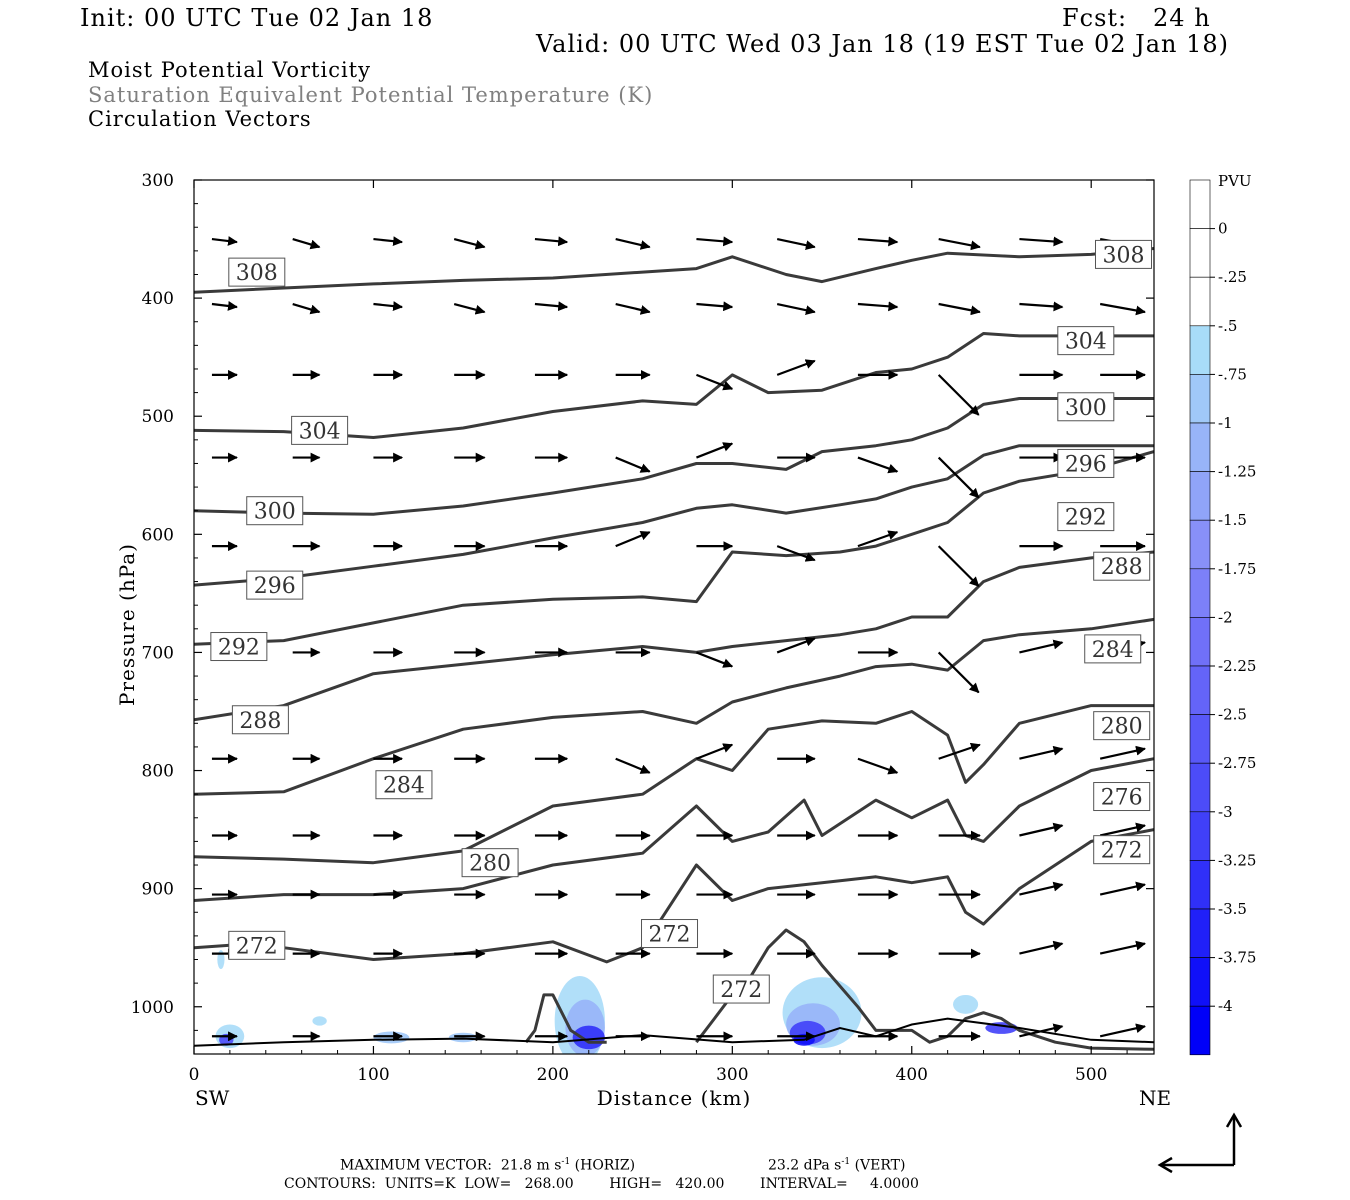  What do you see at coordinates (152, 1008) in the screenshot?
I see `y-tick-label-1000: 1000` at bounding box center [152, 1008].